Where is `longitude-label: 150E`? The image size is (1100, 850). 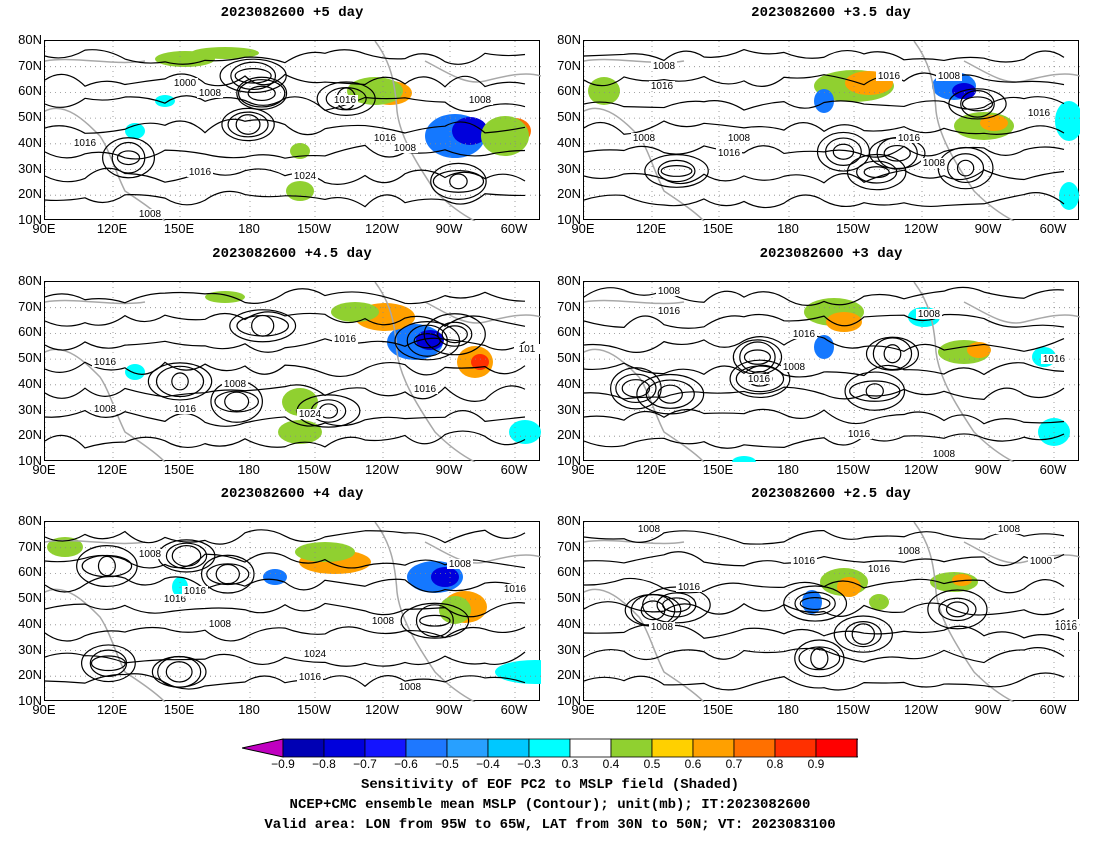
longitude-label: 150E is located at coordinates (179, 709).